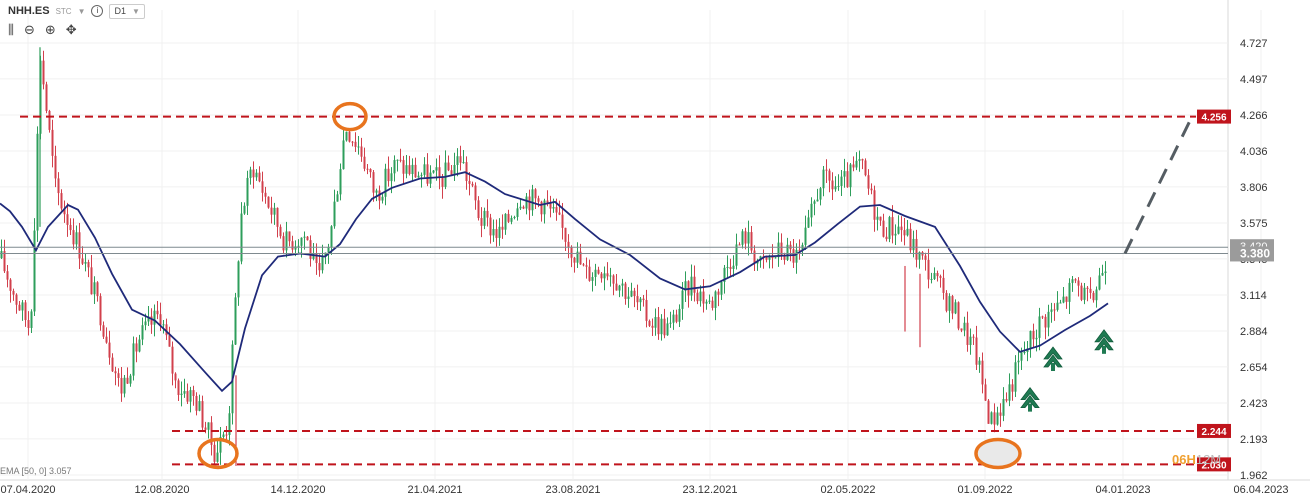 The height and width of the screenshot is (501, 1310). Describe the element at coordinates (127, 11) in the screenshot. I see `timeframe-select: D1 ▼` at that location.